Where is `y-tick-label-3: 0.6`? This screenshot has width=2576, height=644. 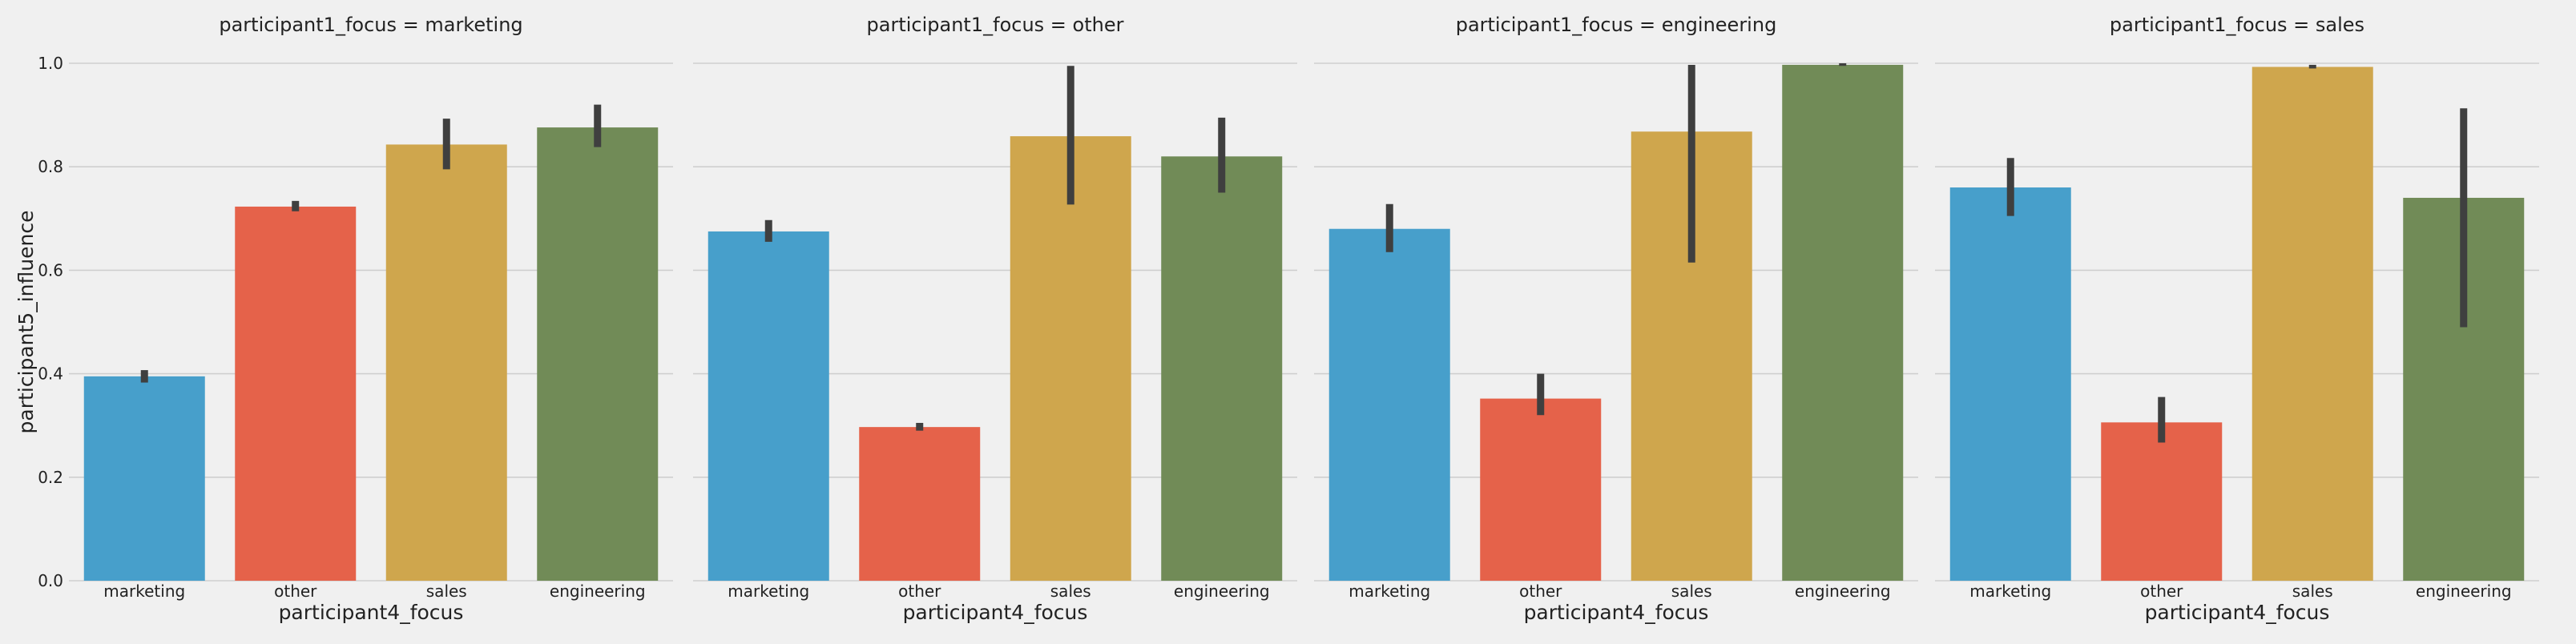 y-tick-label-3: 0.6 is located at coordinates (50, 270).